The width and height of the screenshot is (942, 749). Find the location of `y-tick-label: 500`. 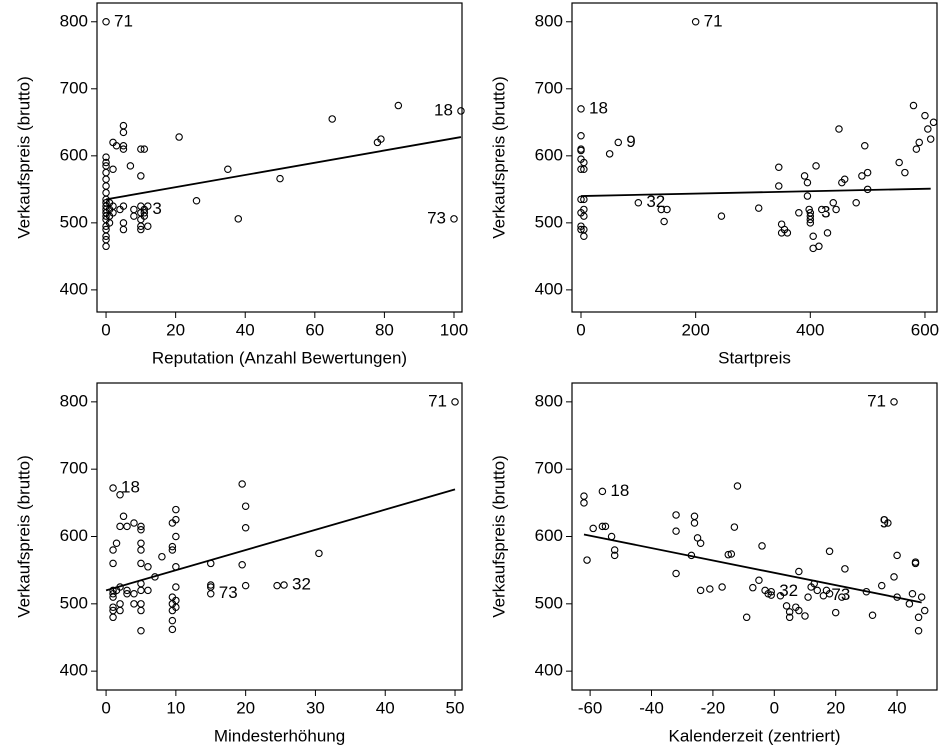

y-tick-label: 500 is located at coordinates (549, 221).